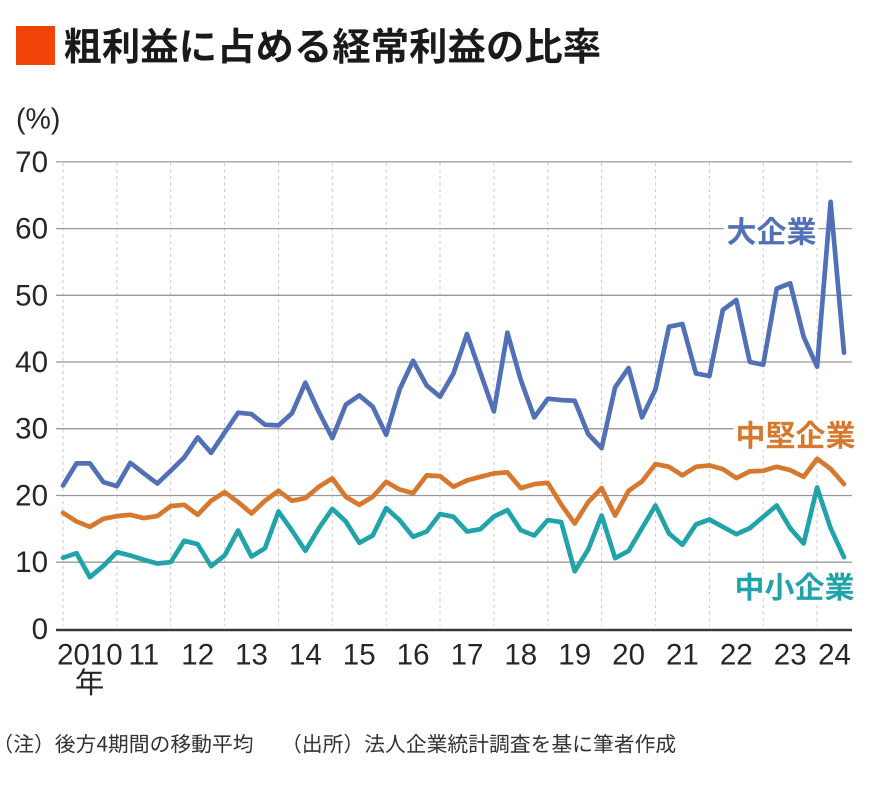 The height and width of the screenshot is (785, 870). Describe the element at coordinates (40, 629) in the screenshot. I see `svg-text: 0` at that location.